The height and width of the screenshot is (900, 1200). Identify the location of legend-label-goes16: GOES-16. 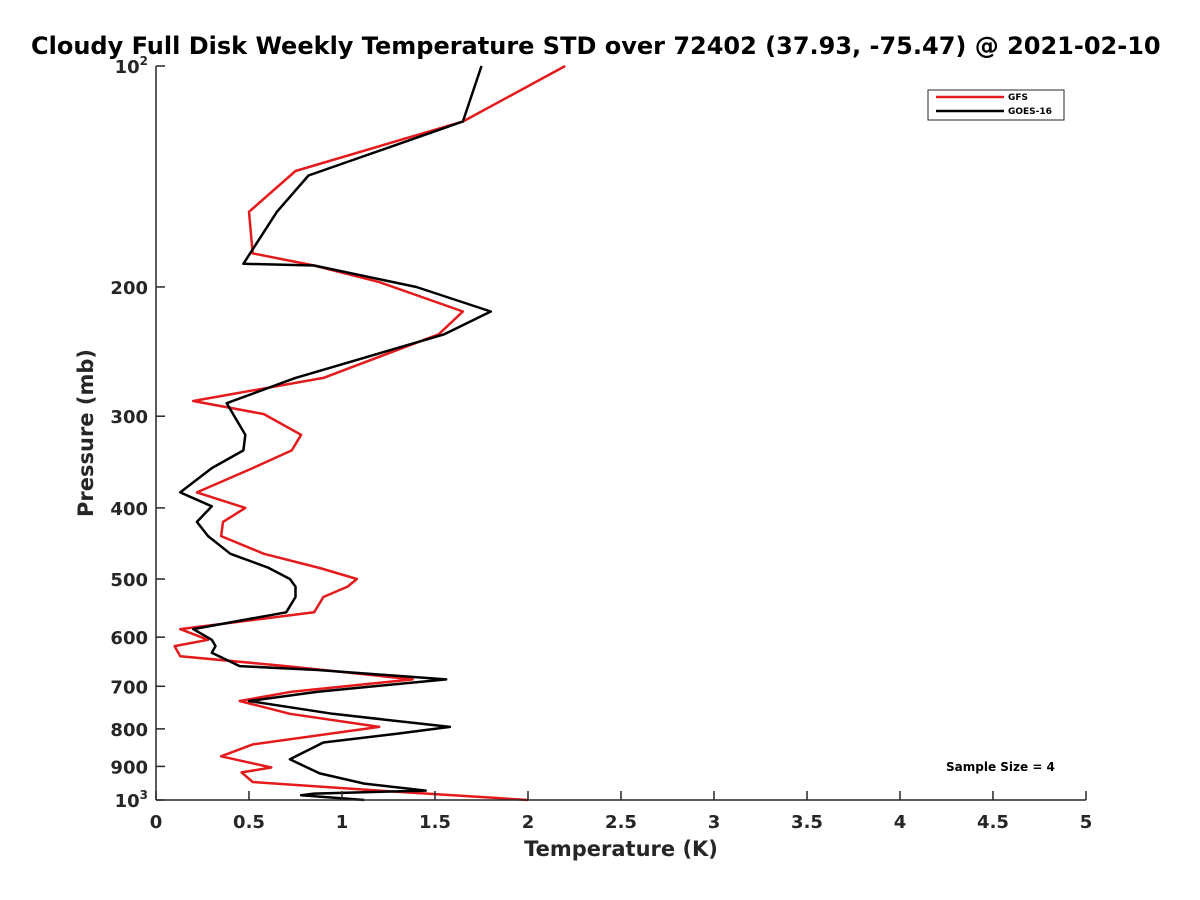
(1030, 112).